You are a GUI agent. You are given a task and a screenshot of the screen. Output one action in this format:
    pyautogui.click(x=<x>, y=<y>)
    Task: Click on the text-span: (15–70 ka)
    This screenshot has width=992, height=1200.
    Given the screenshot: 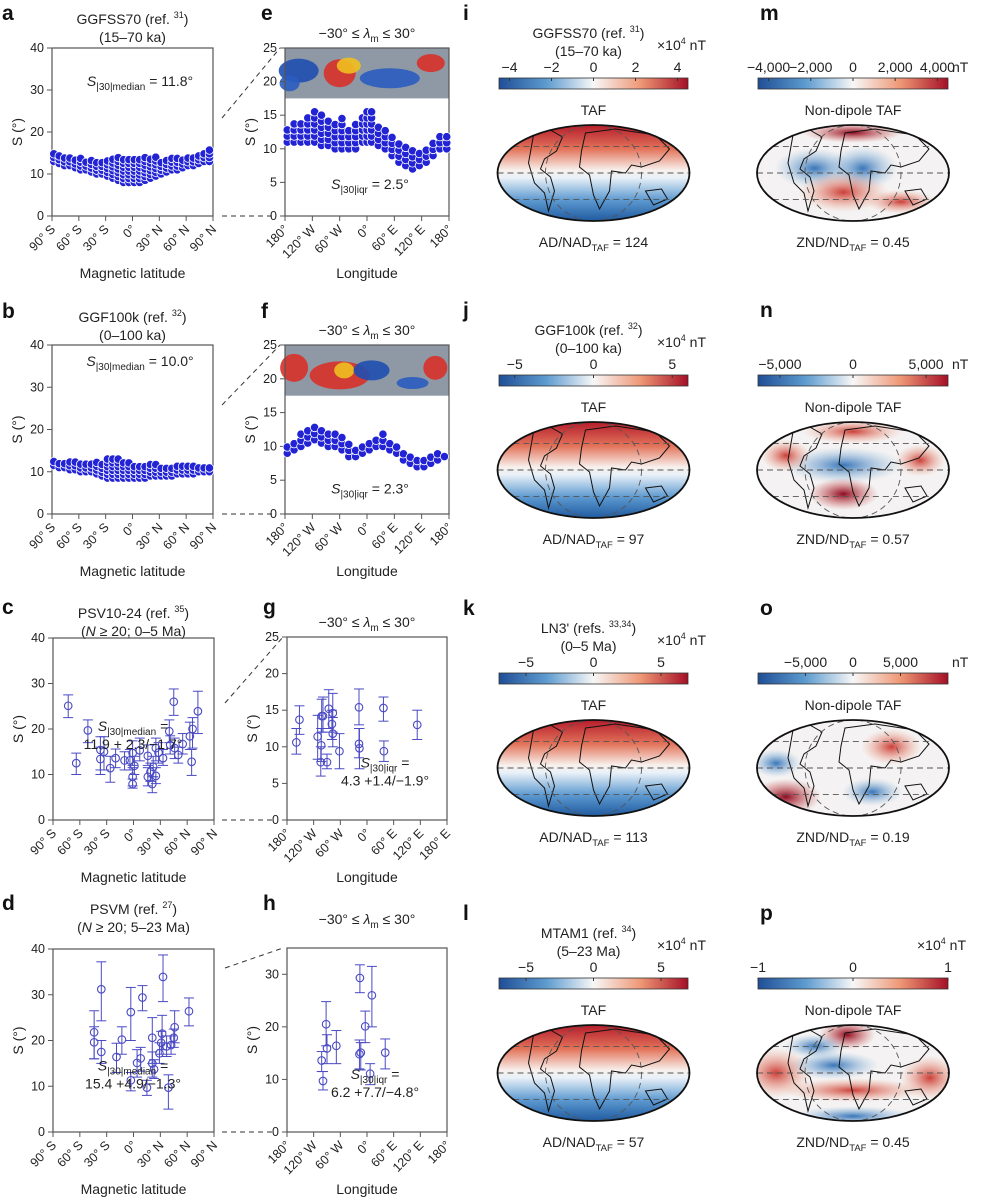 What is the action you would take?
    pyautogui.click(x=588, y=51)
    